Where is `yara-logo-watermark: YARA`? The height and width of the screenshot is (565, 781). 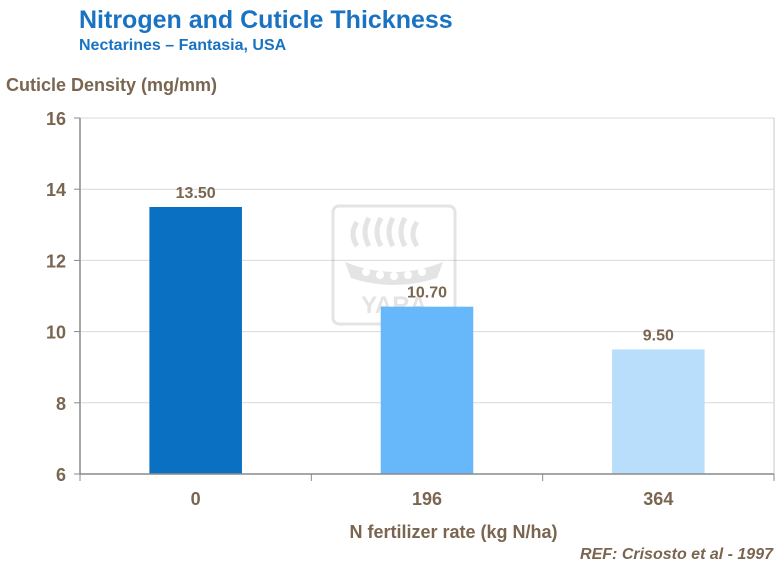
yara-logo-watermark: YARA is located at coordinates (394, 265).